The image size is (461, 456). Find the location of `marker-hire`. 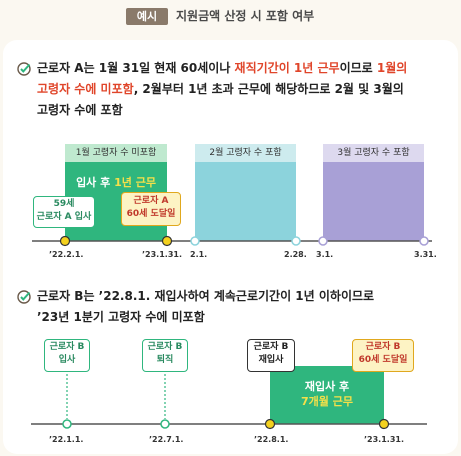

marker-hire is located at coordinates (67, 424).